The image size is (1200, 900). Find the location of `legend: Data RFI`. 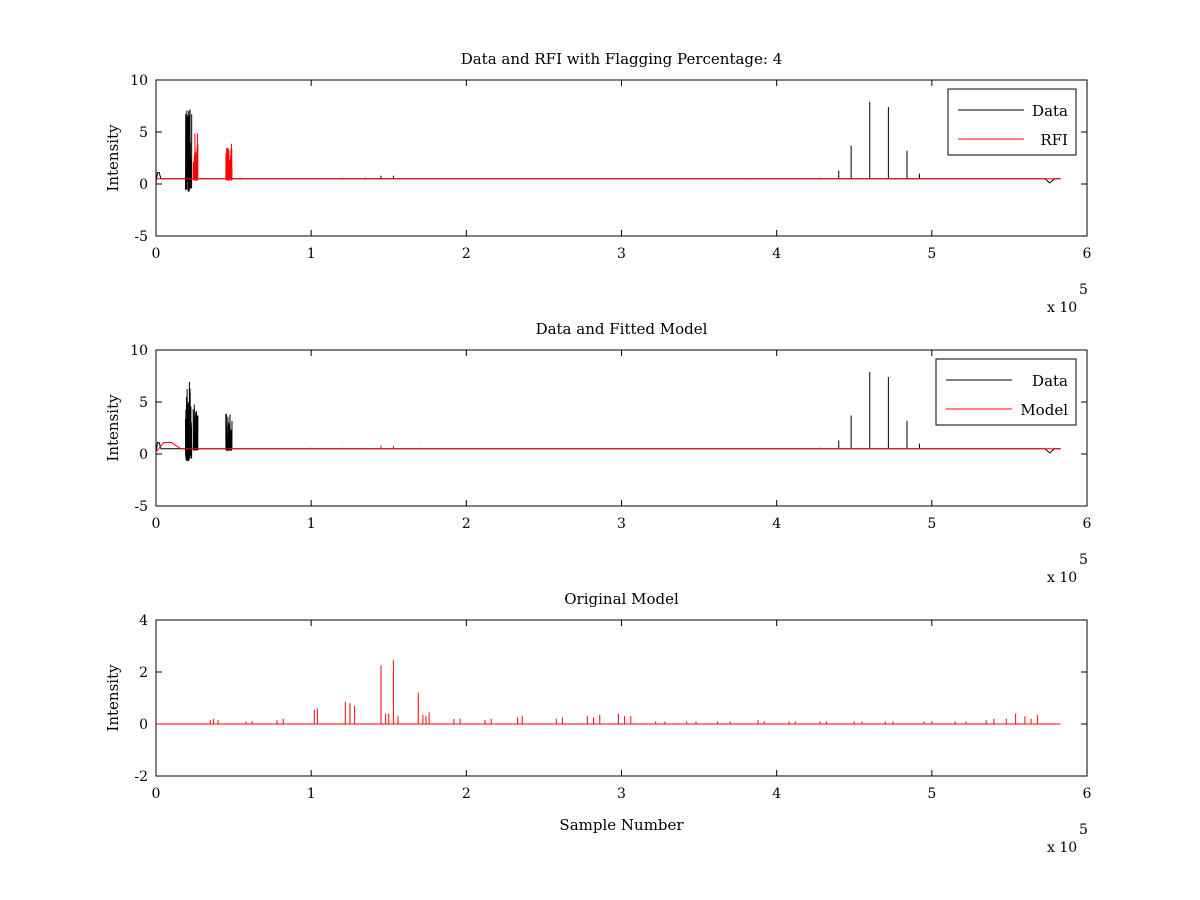

legend: Data RFI is located at coordinates (1012, 122).